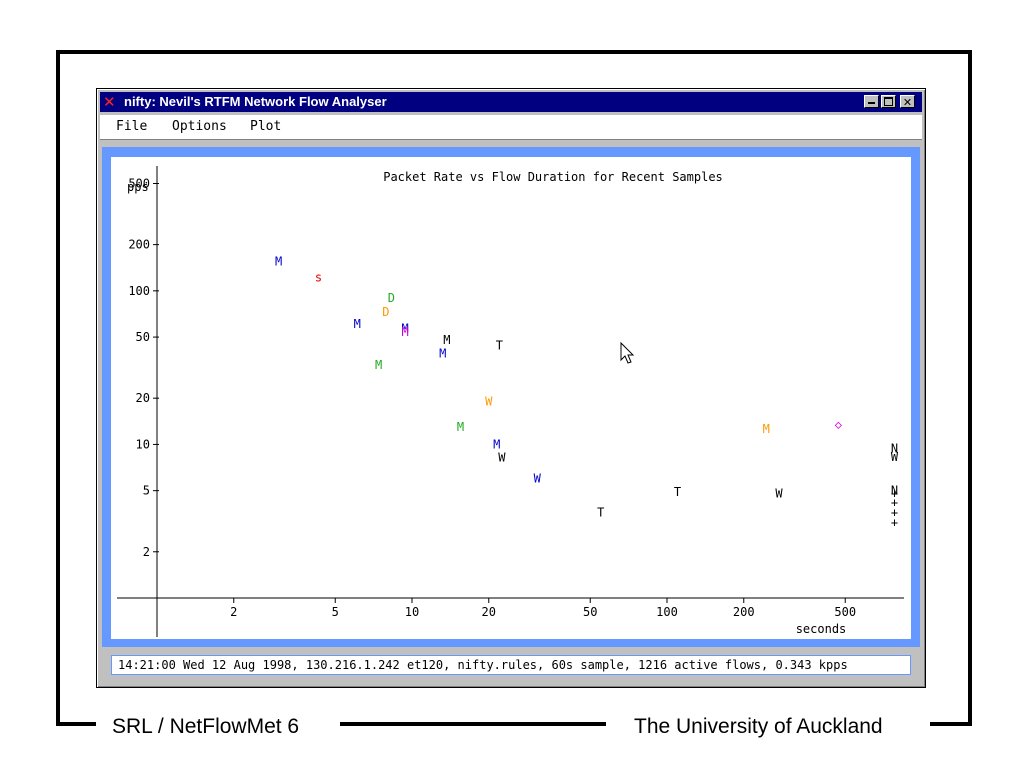  I want to click on minimize-button, so click(871, 101).